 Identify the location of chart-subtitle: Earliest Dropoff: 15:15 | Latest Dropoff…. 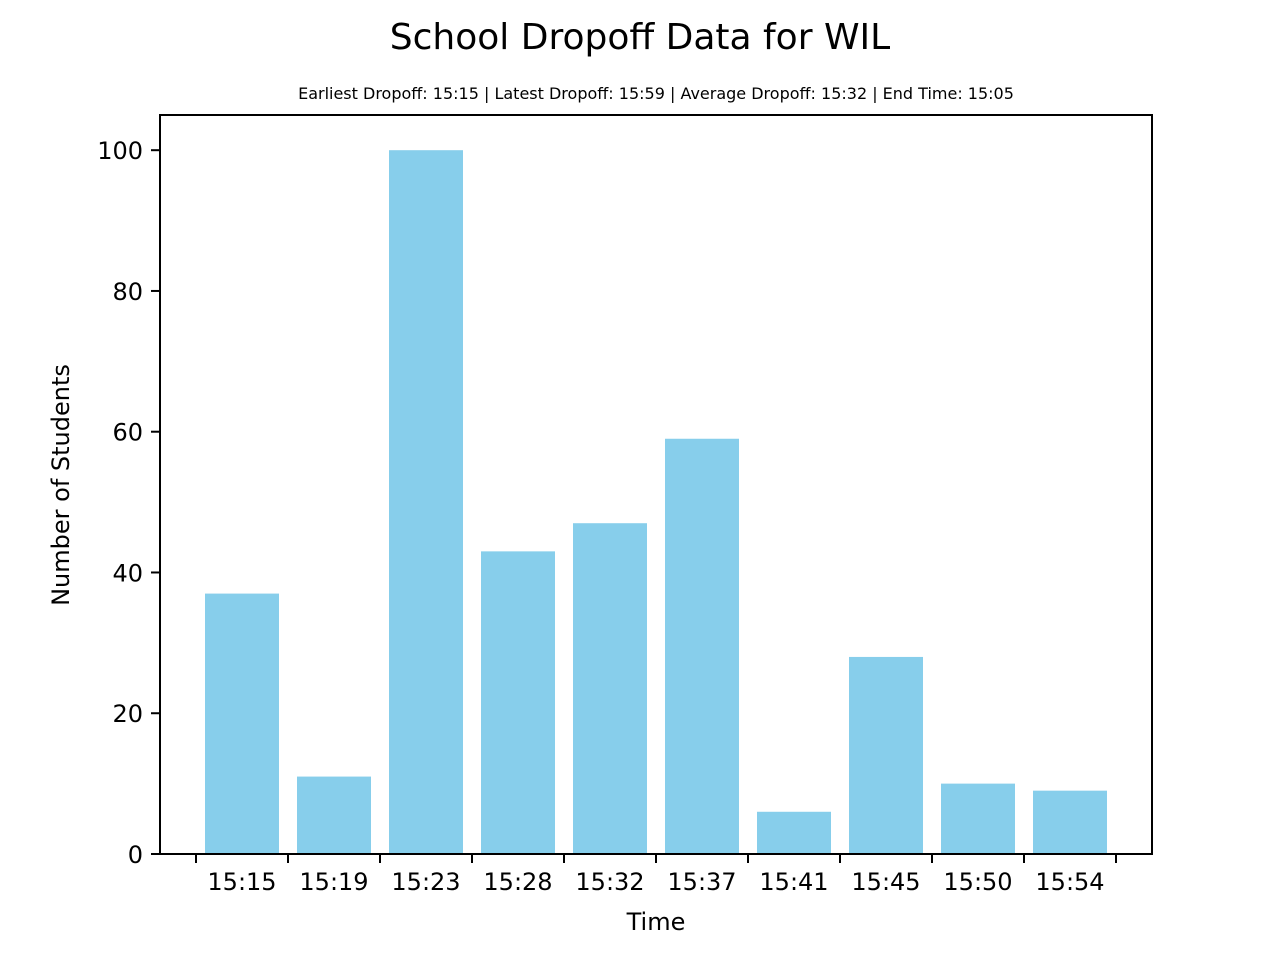
(656, 93).